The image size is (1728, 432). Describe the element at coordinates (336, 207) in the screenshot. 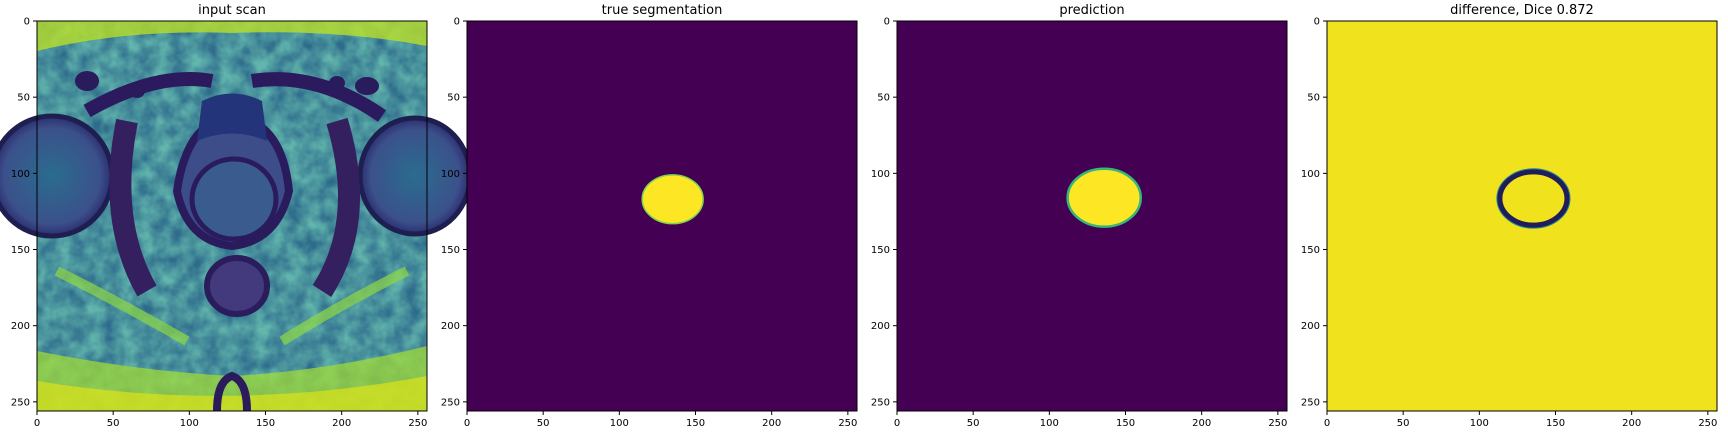

I see `scan-pelvic-wall-right` at that location.